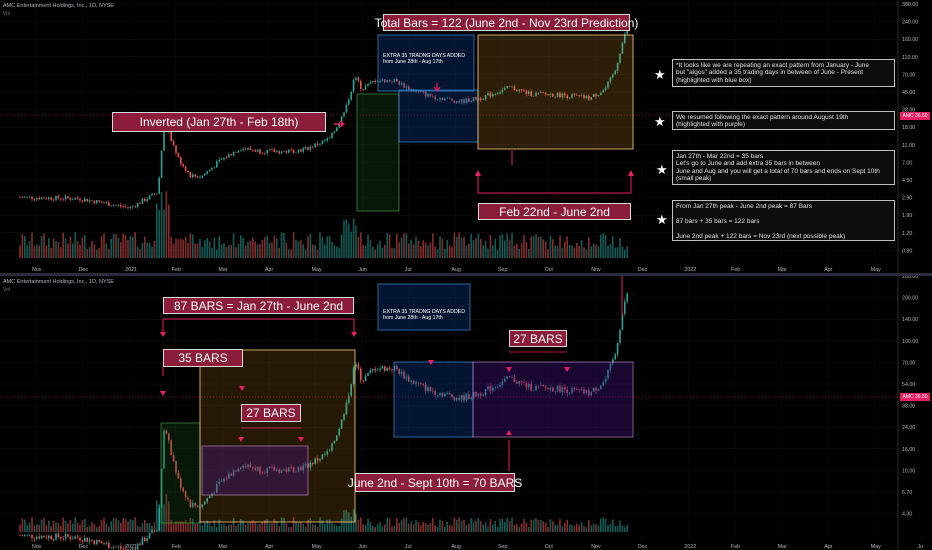 This screenshot has height=550, width=932. What do you see at coordinates (378, 152) in the screenshot?
I see `green-box` at bounding box center [378, 152].